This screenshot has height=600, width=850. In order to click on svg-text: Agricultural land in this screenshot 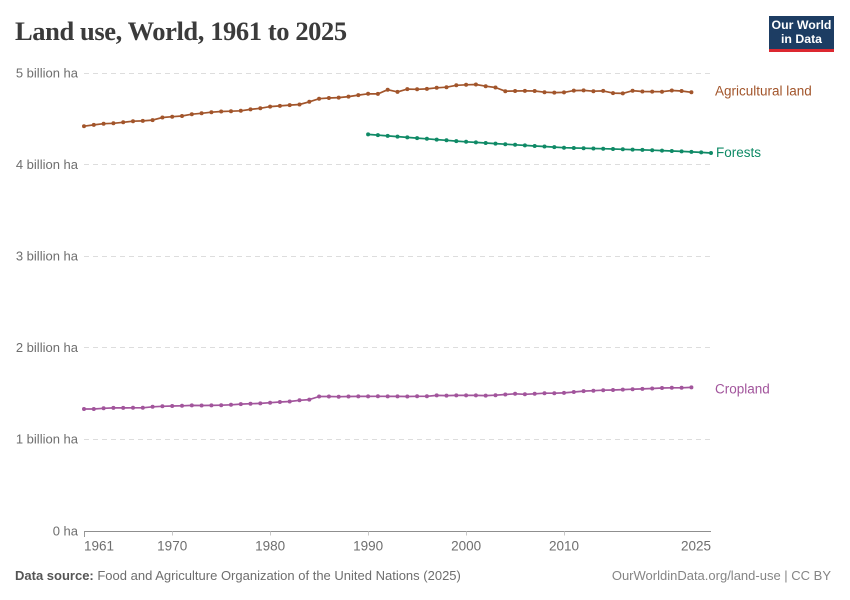, I will do `click(763, 91)`.